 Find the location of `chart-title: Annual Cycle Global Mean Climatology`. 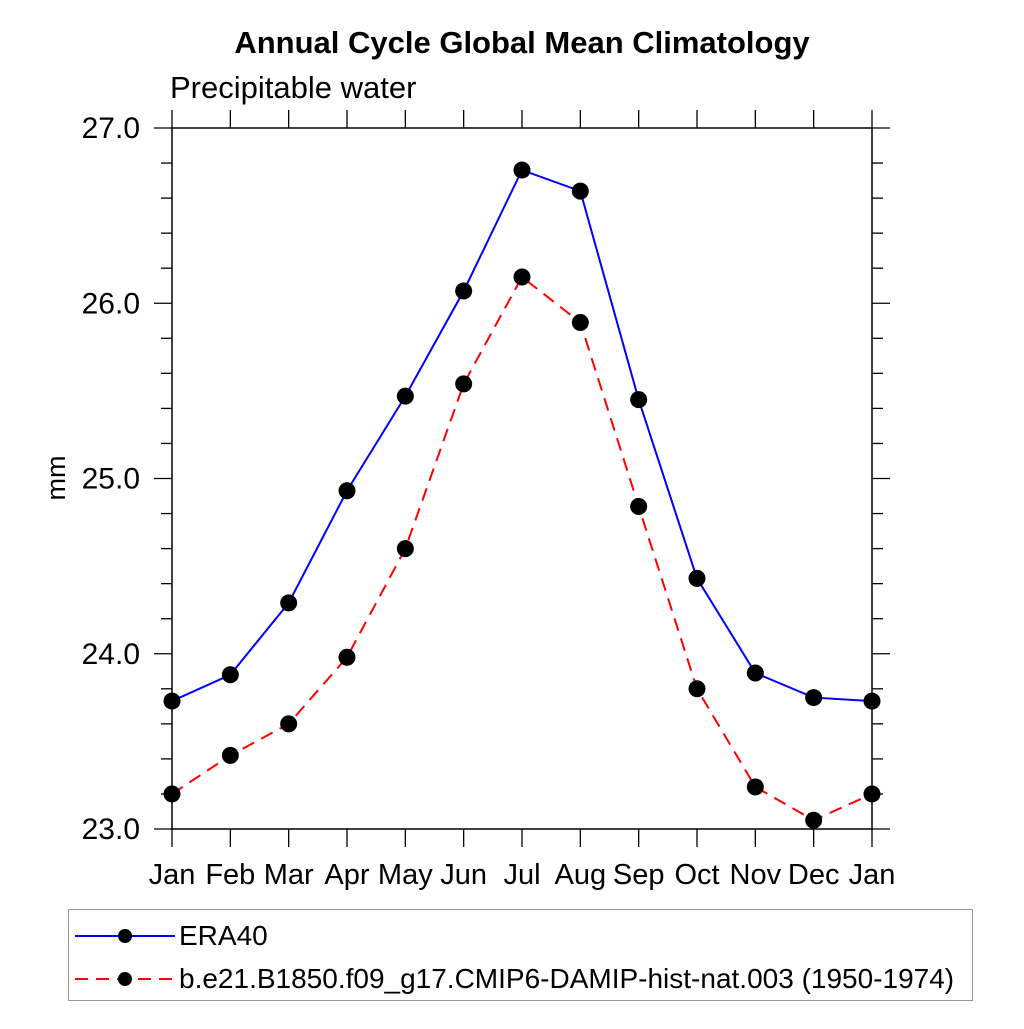

chart-title: Annual Cycle Global Mean Climatology is located at coordinates (522, 42).